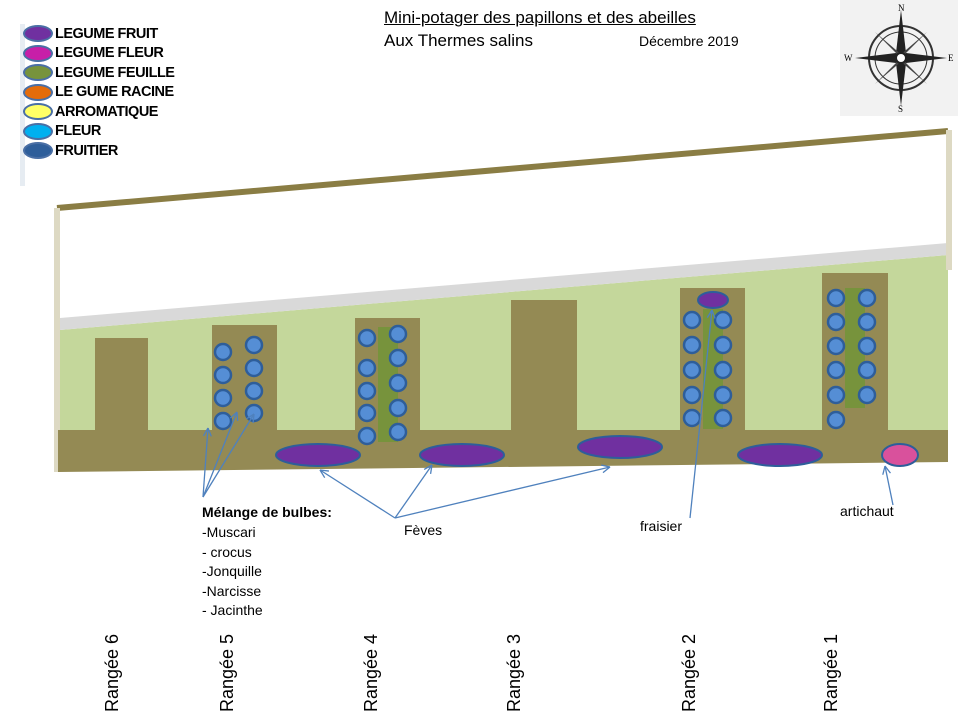 Image resolution: width=960 pixels, height=720 pixels. What do you see at coordinates (78, 131) in the screenshot?
I see `legend-label: FLEUR` at bounding box center [78, 131].